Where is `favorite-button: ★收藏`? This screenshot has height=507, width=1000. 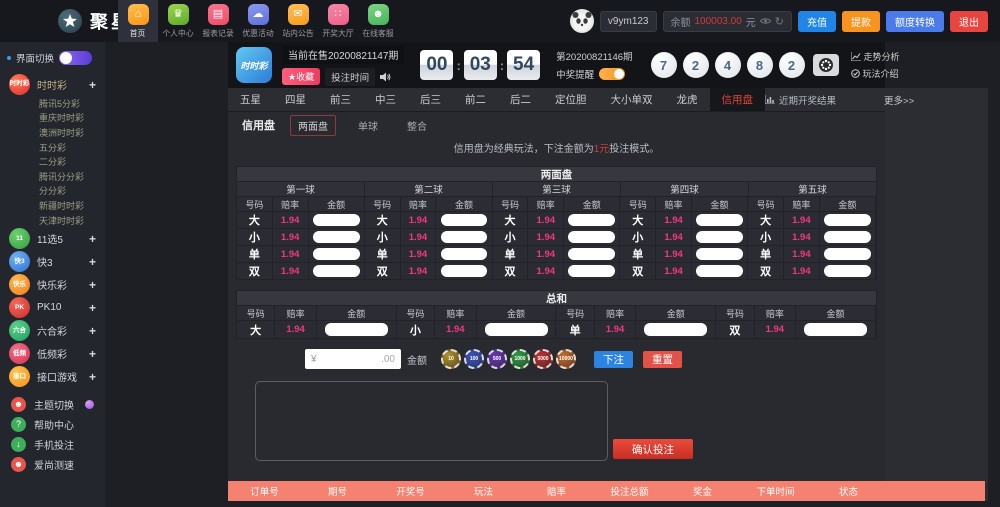
favorite-button: ★收藏 is located at coordinates (301, 76).